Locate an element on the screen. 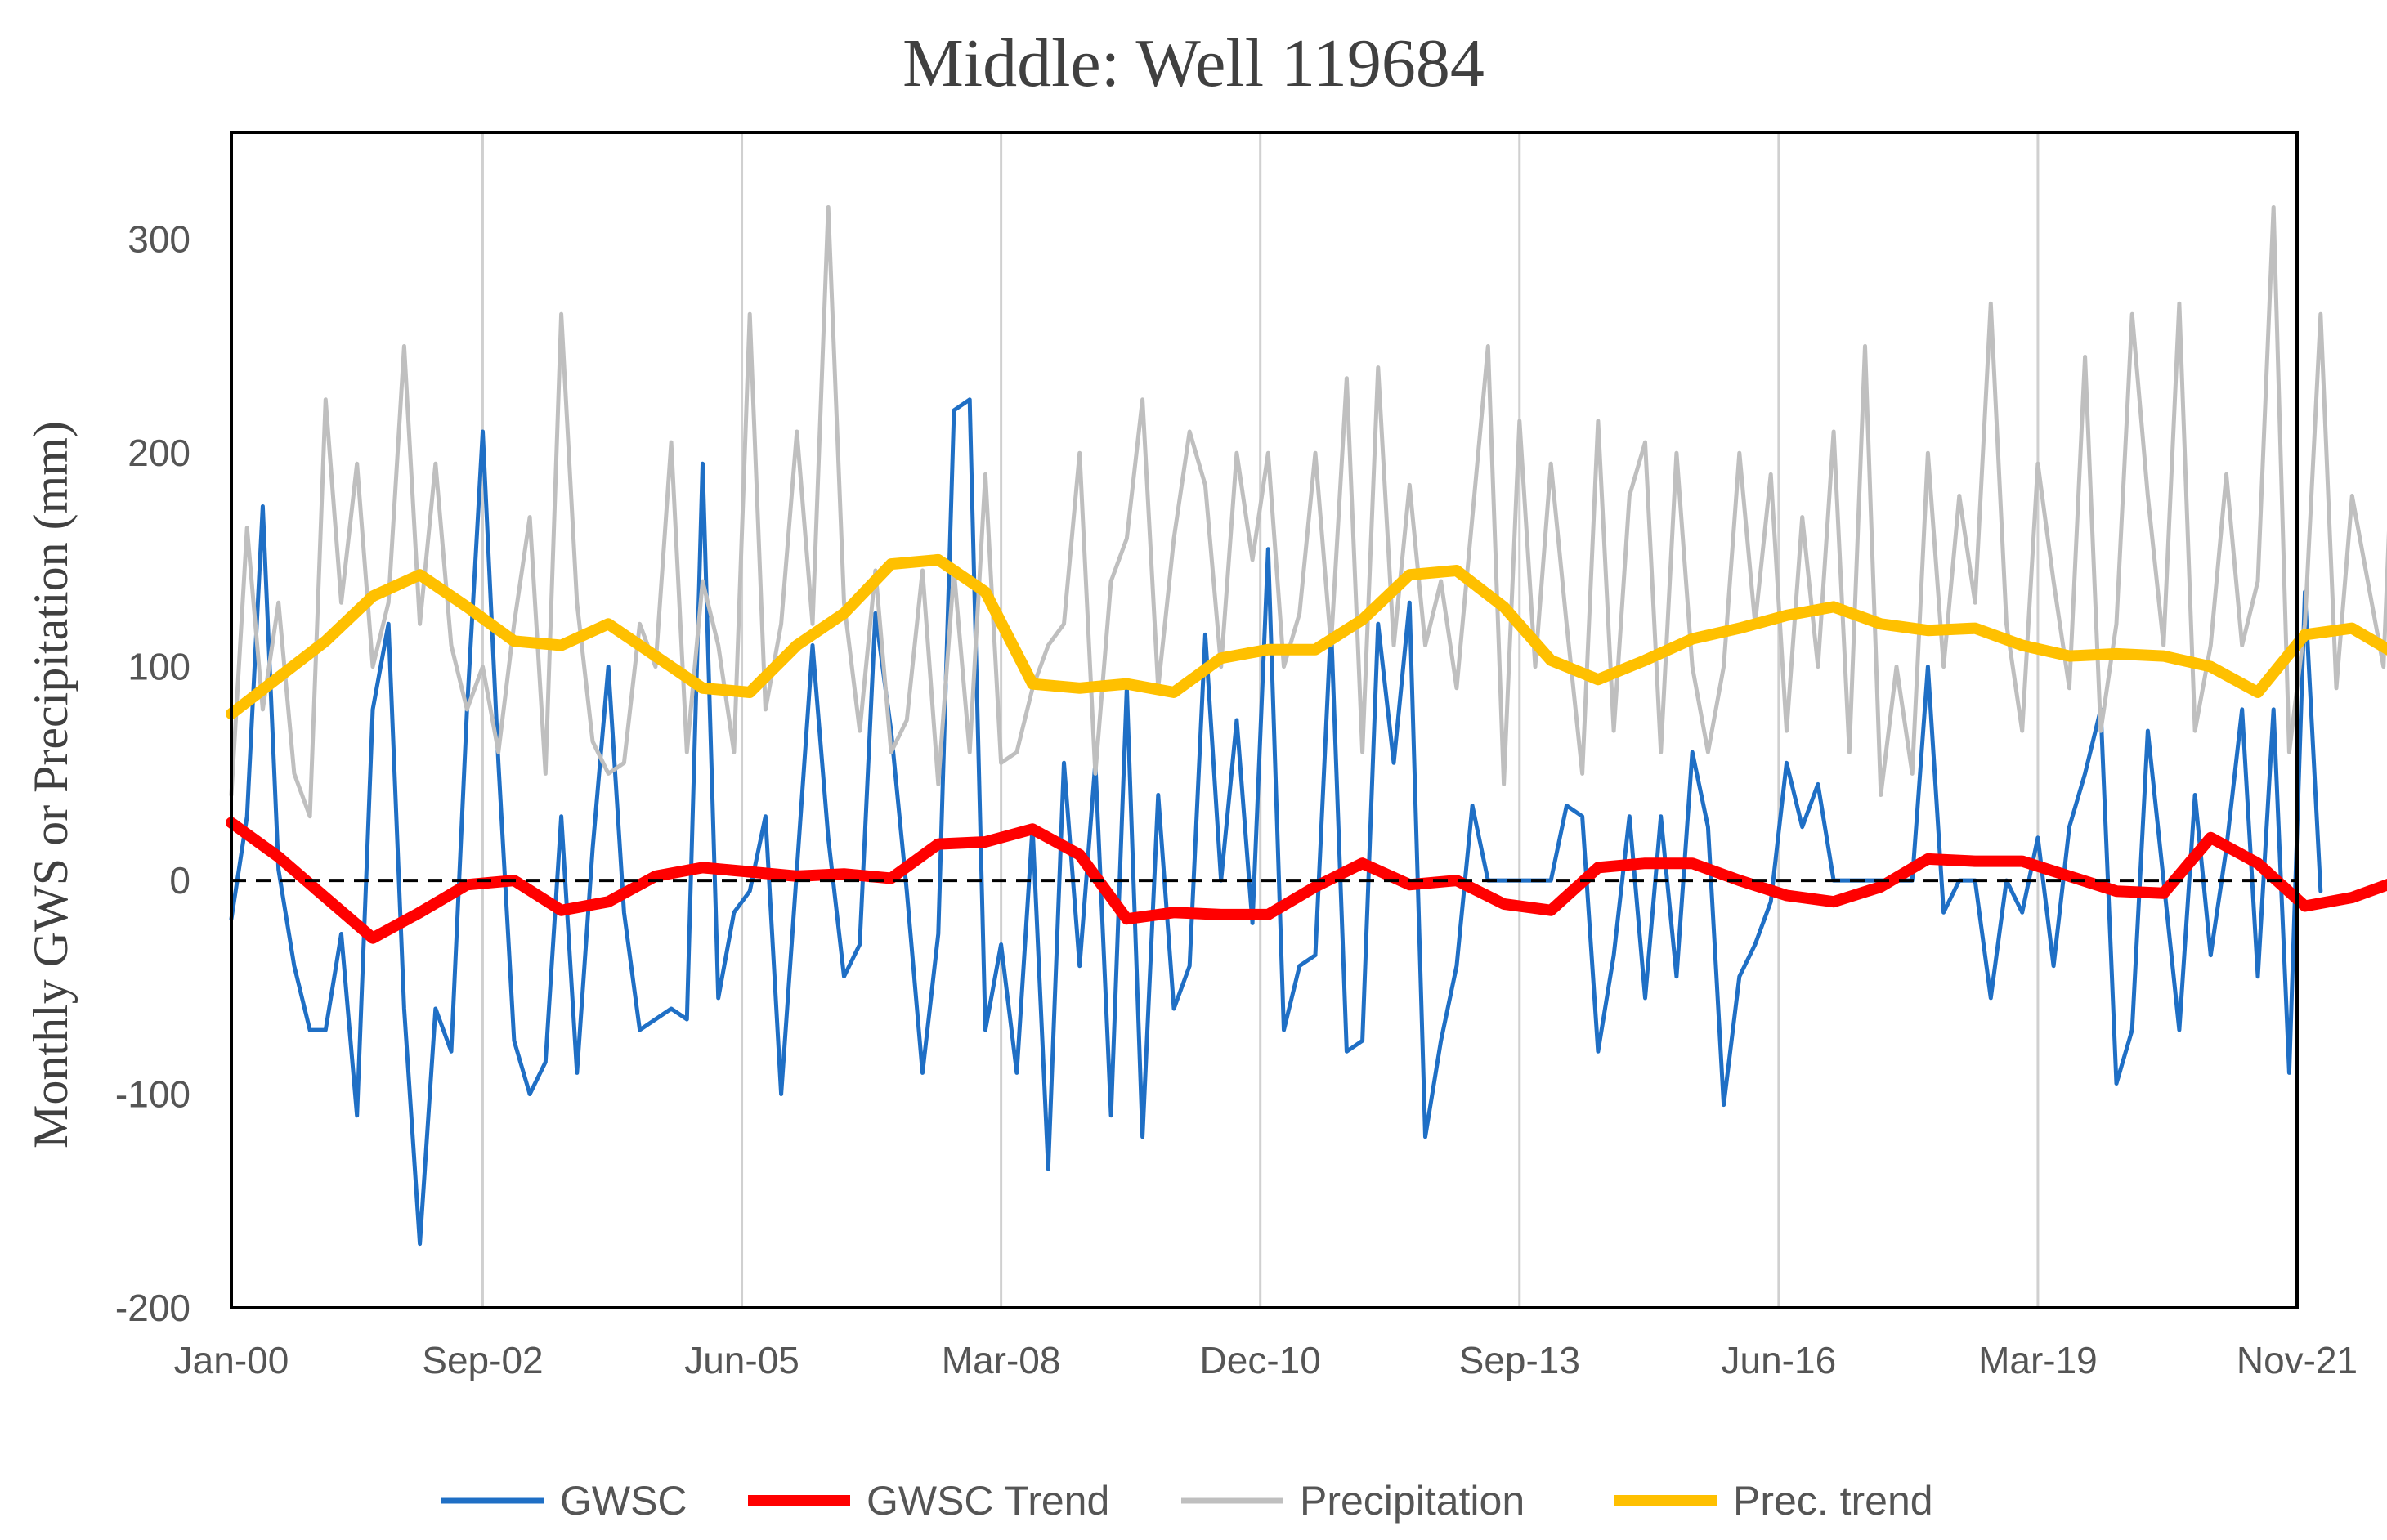 Image resolution: width=2387 pixels, height=1540 pixels. y-tick-label: -200 is located at coordinates (152, 1308).